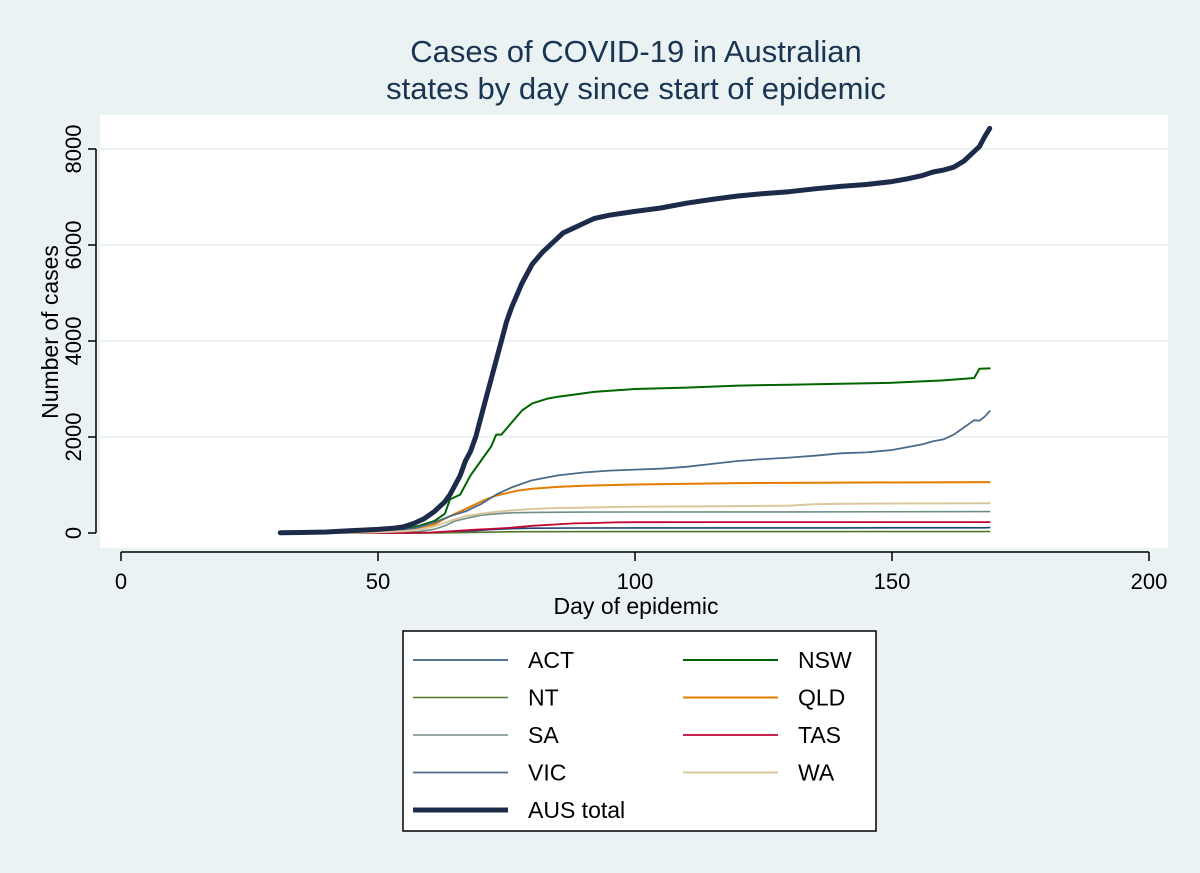 Image resolution: width=1200 pixels, height=873 pixels. I want to click on chart-title-line-1: Cases of COVID-19 in Australian, so click(635, 51).